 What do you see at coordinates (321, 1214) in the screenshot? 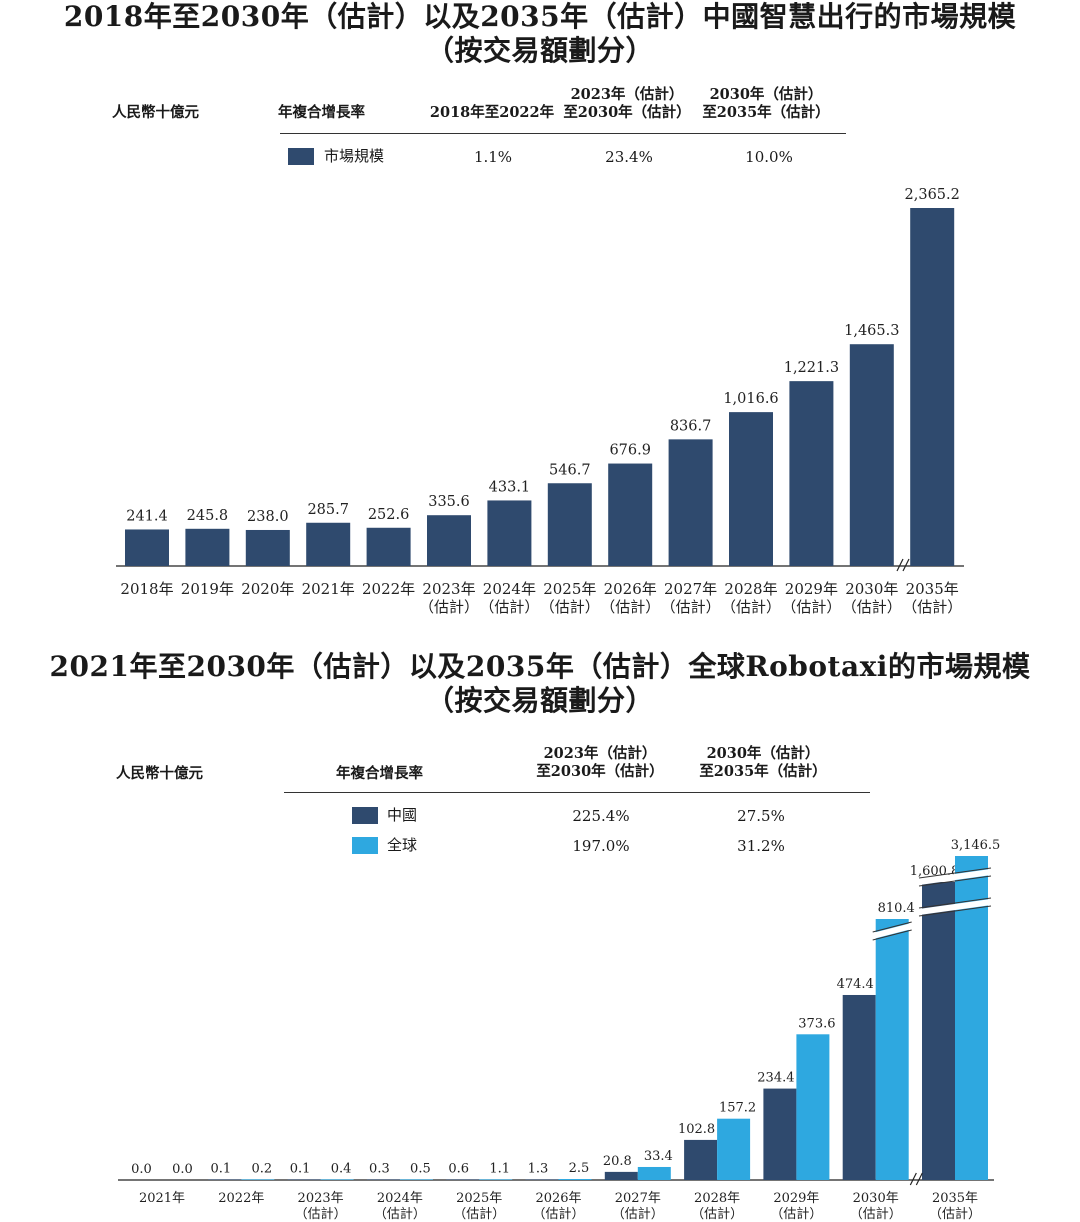
I see `chart2-xtick-2-1: （估計）` at bounding box center [321, 1214].